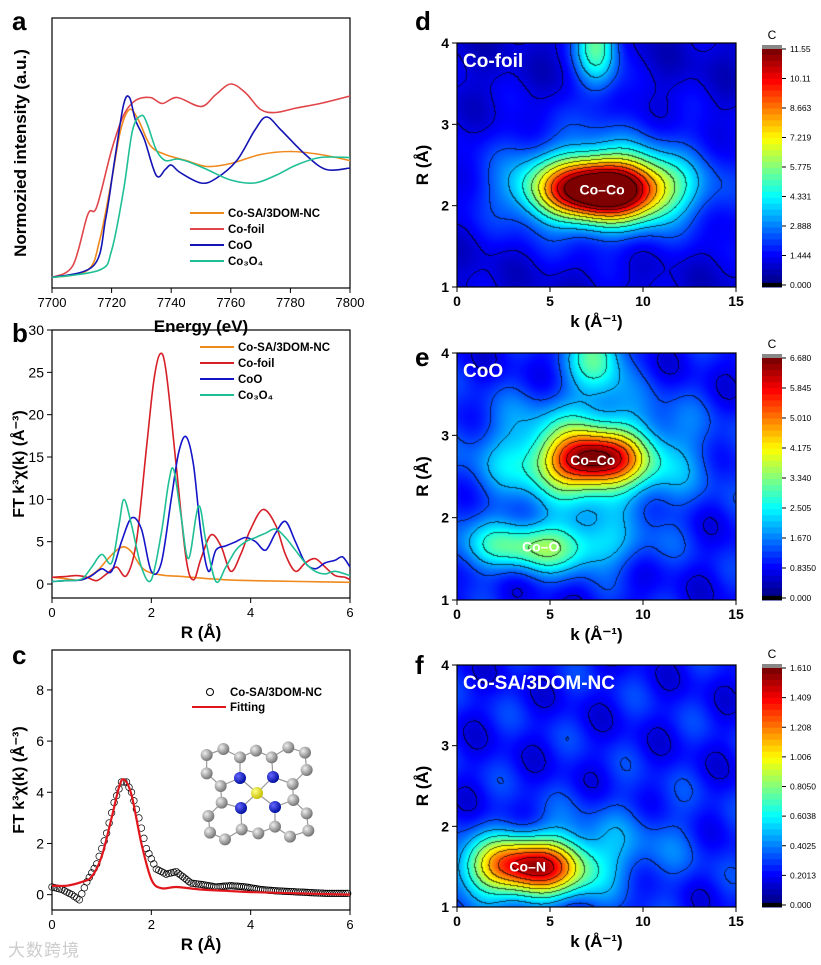  What do you see at coordinates (643, 301) in the screenshot?
I see `x-tick-label: 10` at bounding box center [643, 301].